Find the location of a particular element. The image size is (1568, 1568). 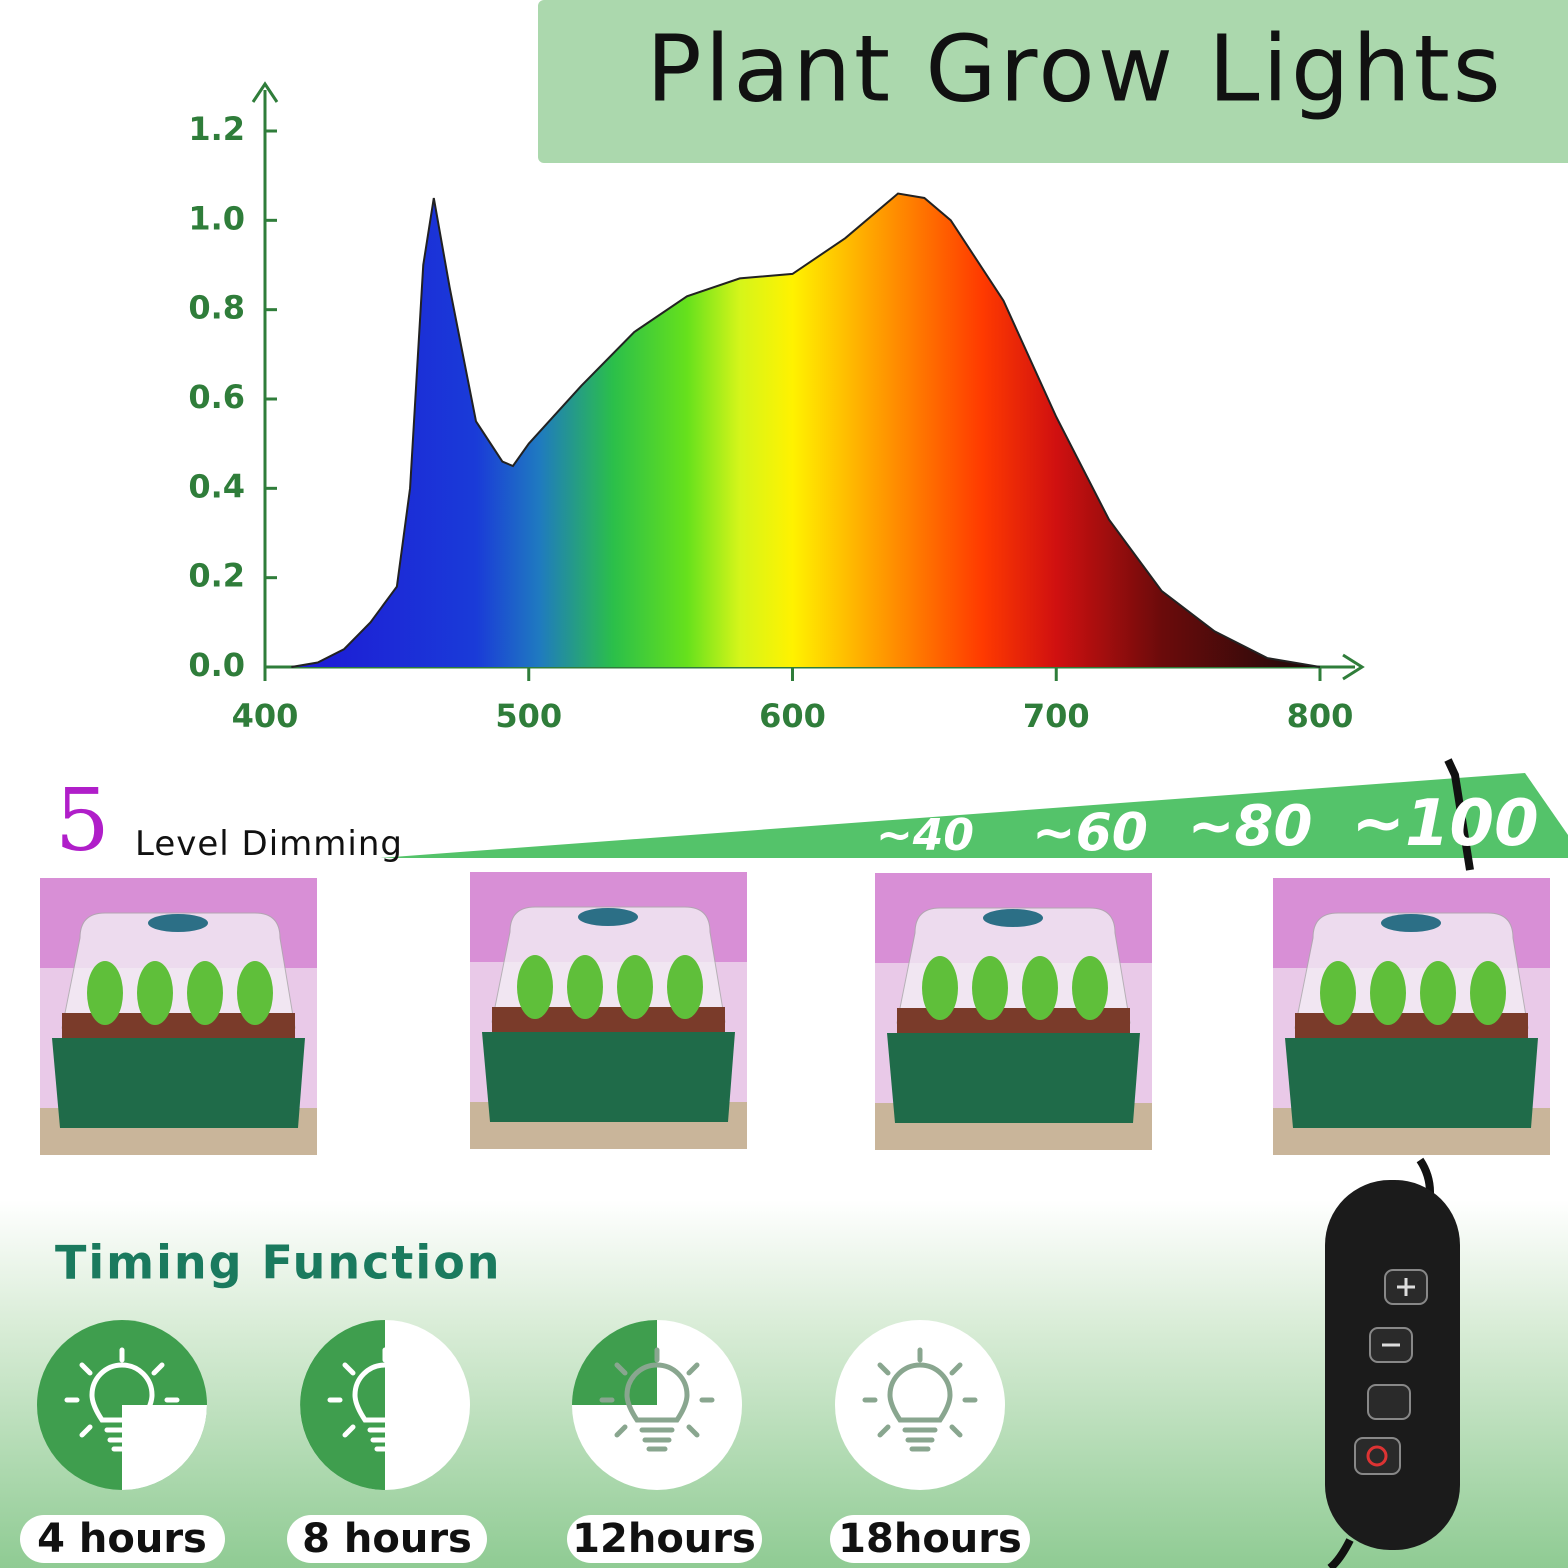

x-tick-label: 600 is located at coordinates (792, 716).